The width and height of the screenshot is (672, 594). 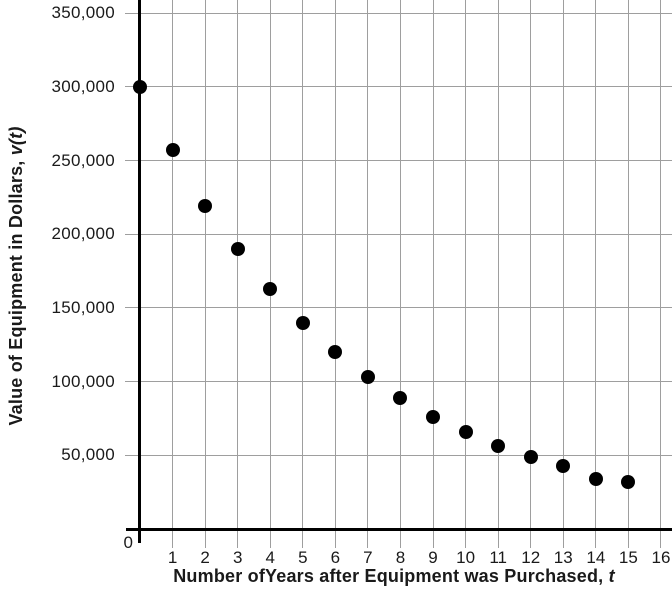 What do you see at coordinates (628, 557) in the screenshot?
I see `x-tick-label: 15` at bounding box center [628, 557].